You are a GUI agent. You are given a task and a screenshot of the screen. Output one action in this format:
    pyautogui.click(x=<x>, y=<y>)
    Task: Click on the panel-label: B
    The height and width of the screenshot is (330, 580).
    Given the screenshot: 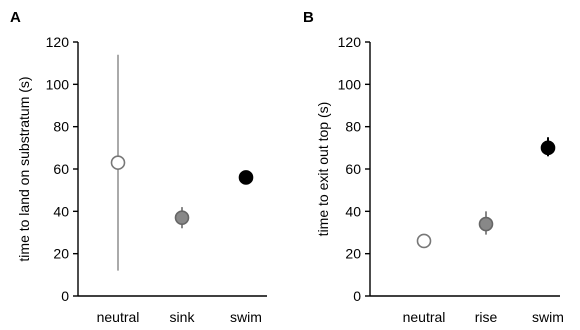 What is the action you would take?
    pyautogui.click(x=308, y=17)
    